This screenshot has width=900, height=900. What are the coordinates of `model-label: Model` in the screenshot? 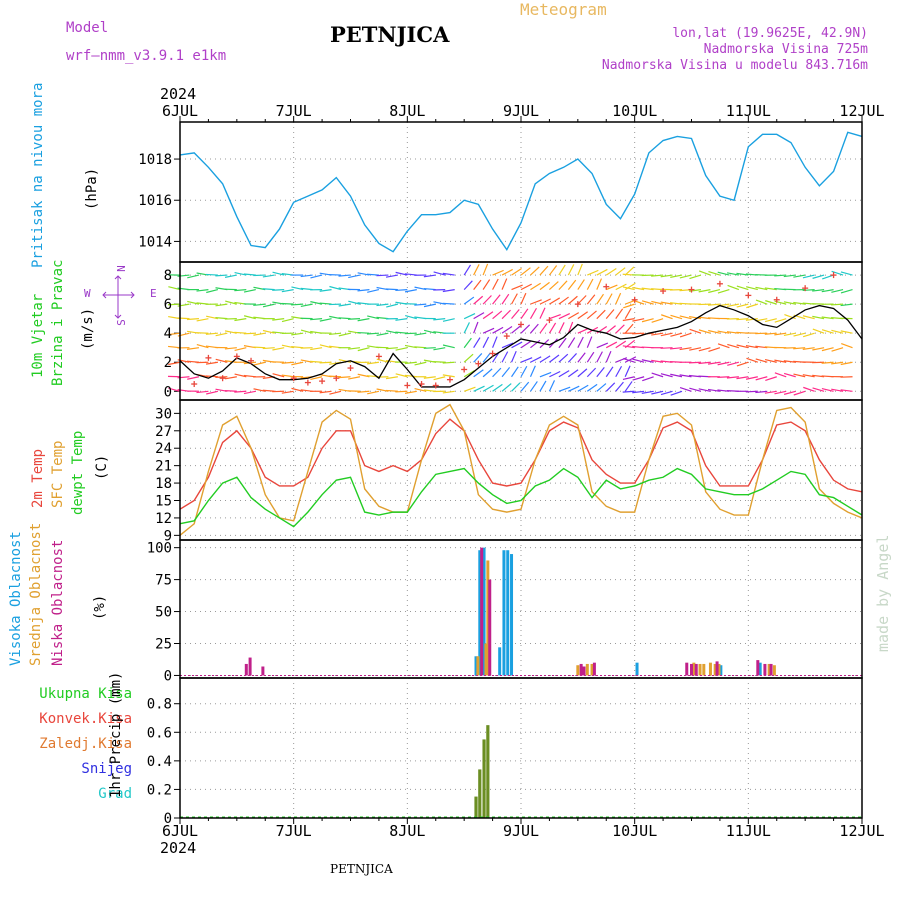 It's located at (87, 28).